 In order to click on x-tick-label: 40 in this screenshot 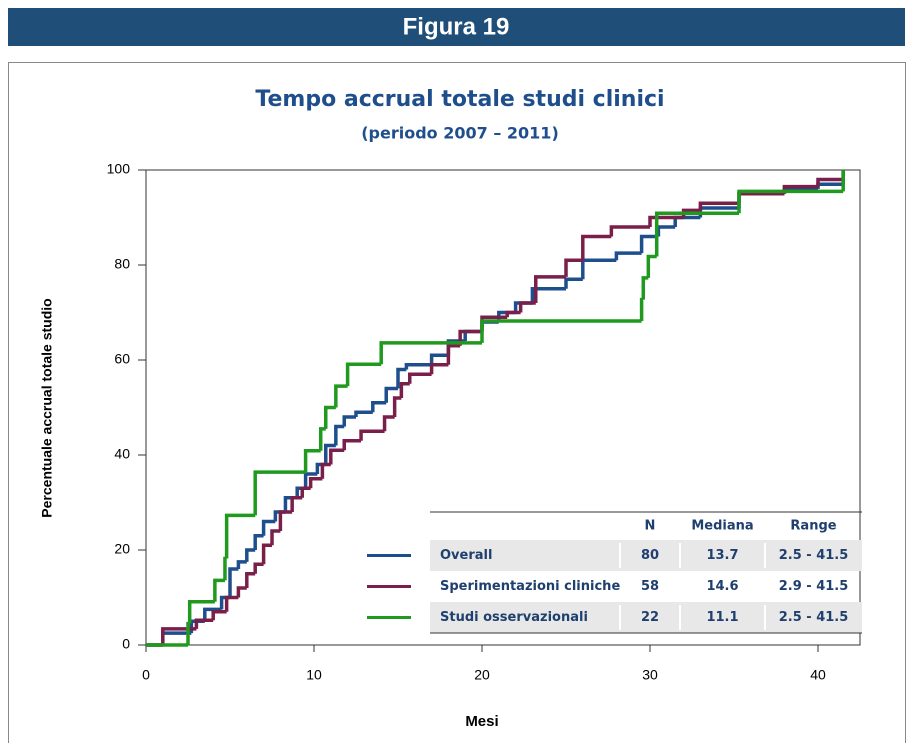, I will do `click(818, 675)`.